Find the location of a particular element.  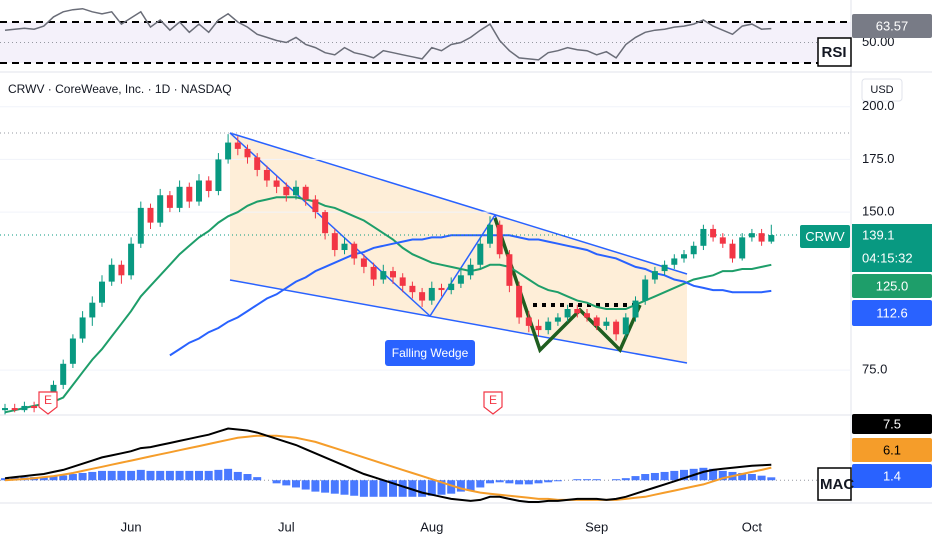

x-tick-label: Jun is located at coordinates (131, 526).